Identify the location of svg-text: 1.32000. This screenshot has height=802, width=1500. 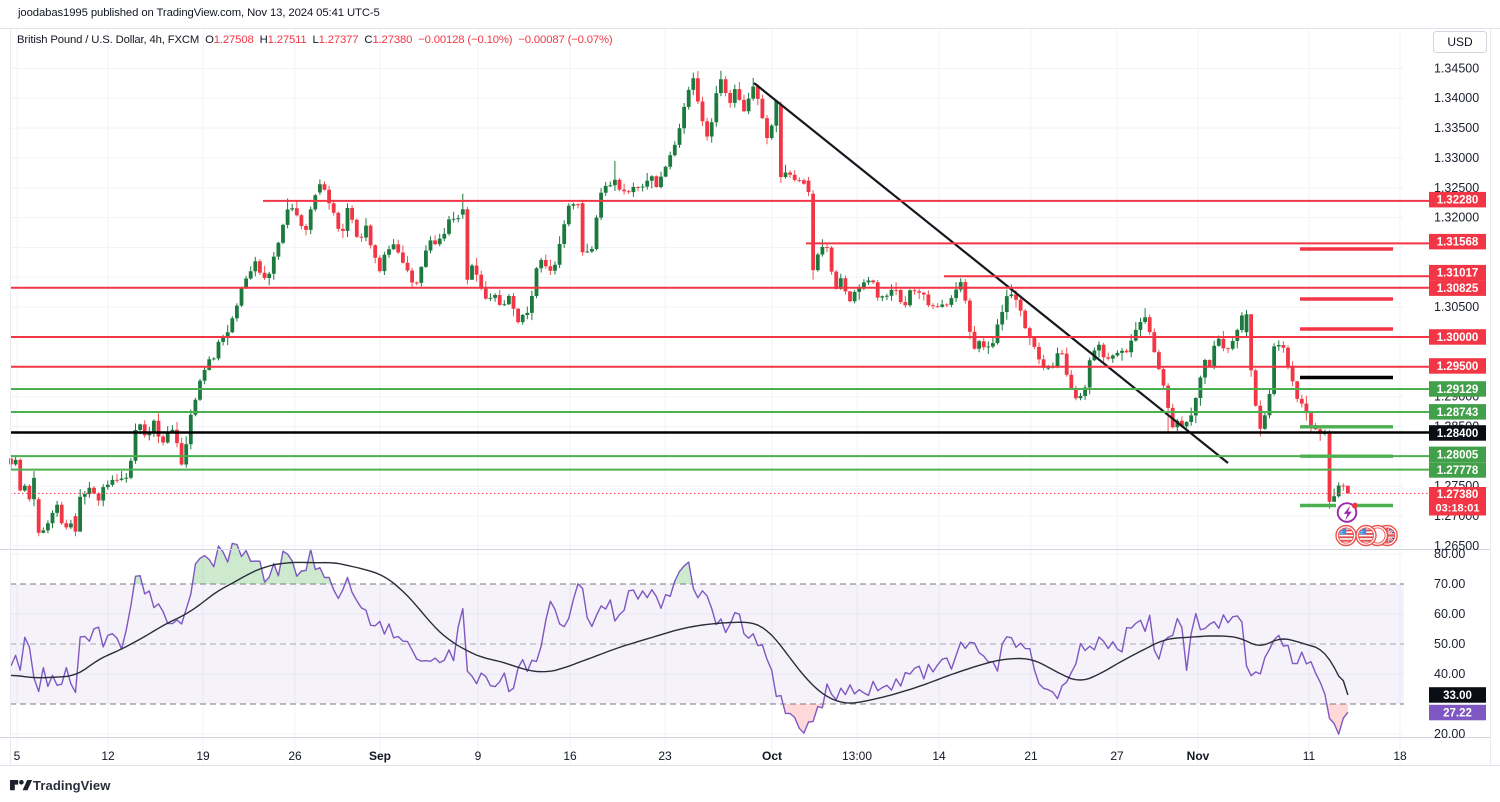
(1456, 218).